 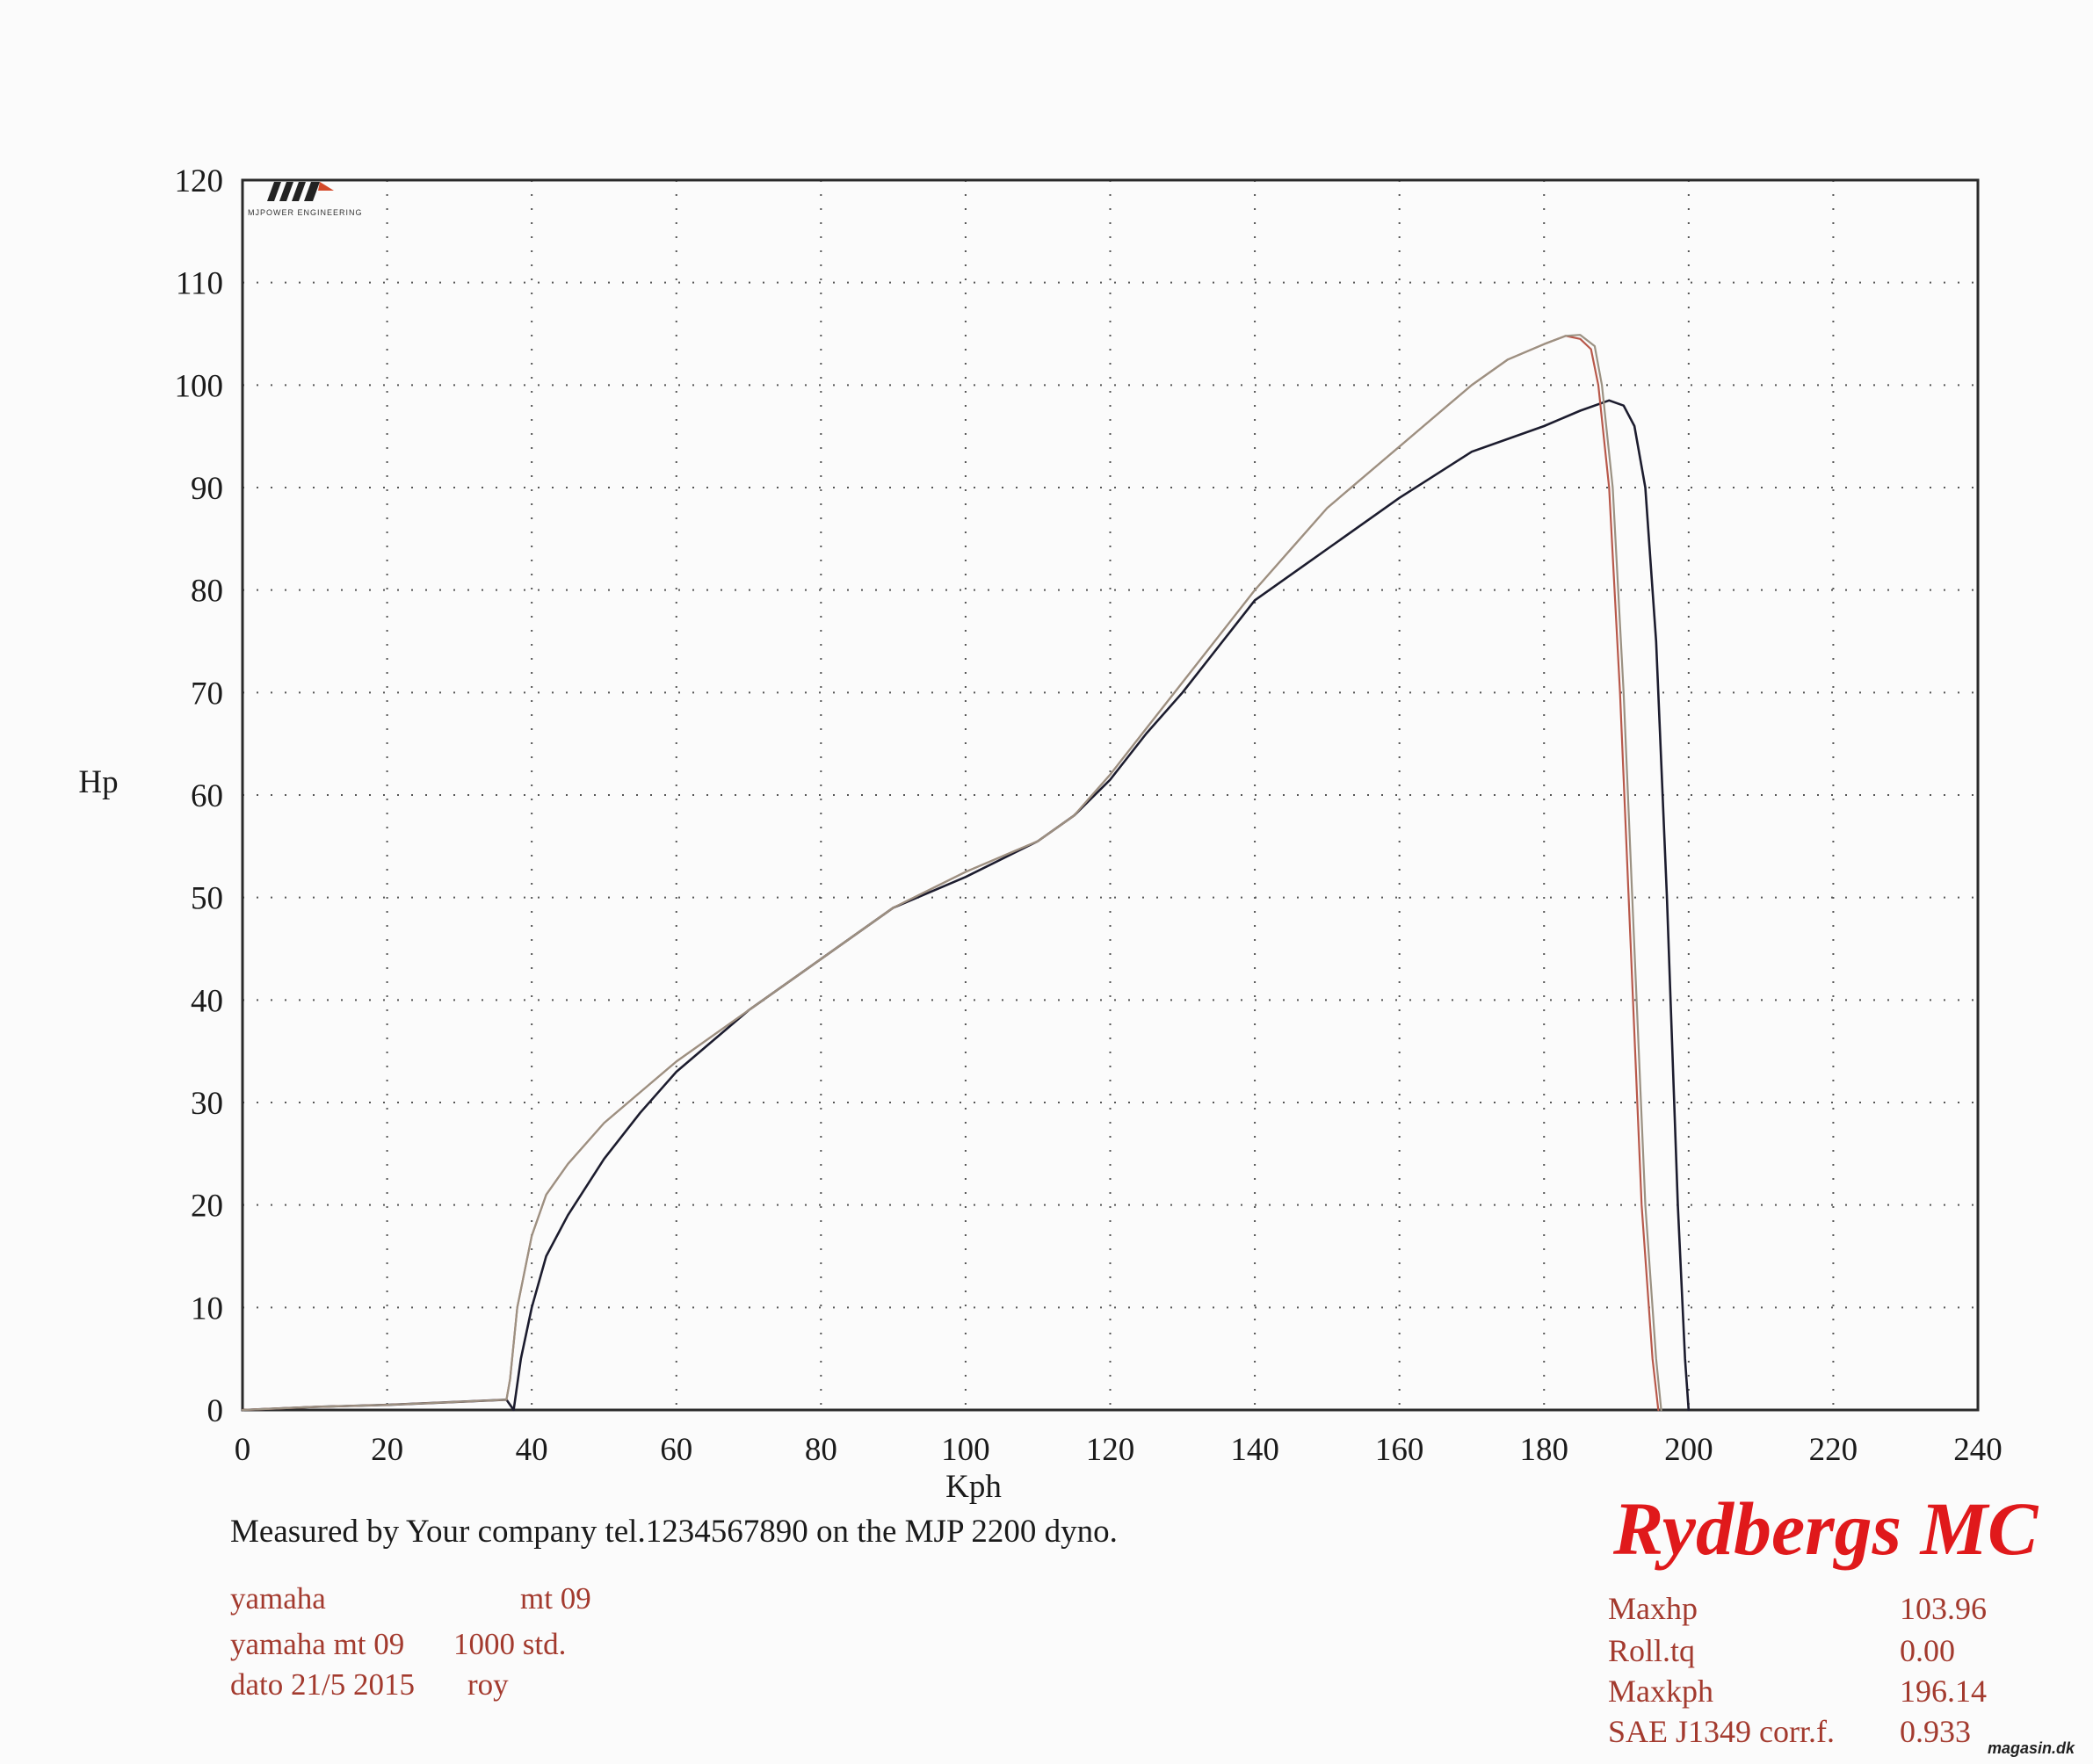 What do you see at coordinates (207, 1104) in the screenshot?
I see `y-tick-label-3: 30` at bounding box center [207, 1104].